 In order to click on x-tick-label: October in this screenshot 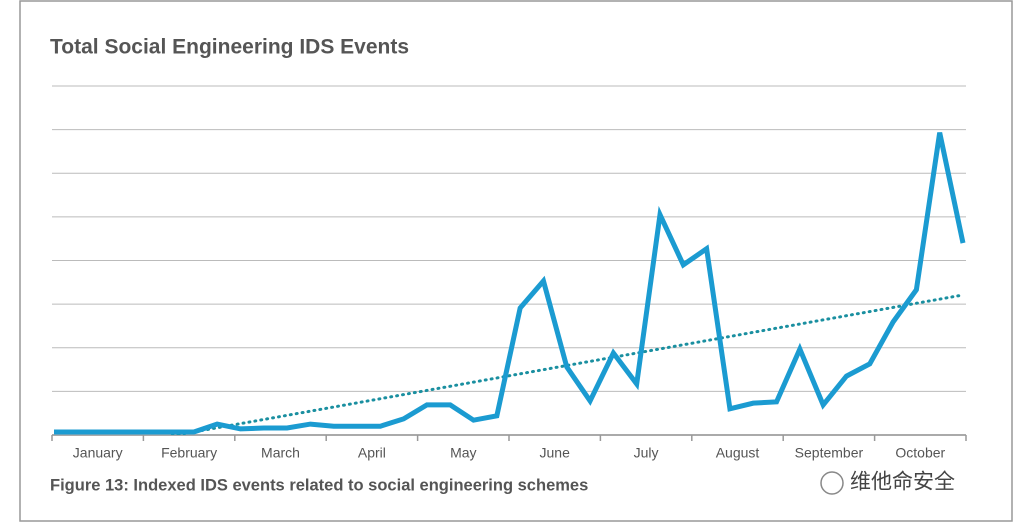, I will do `click(920, 453)`.